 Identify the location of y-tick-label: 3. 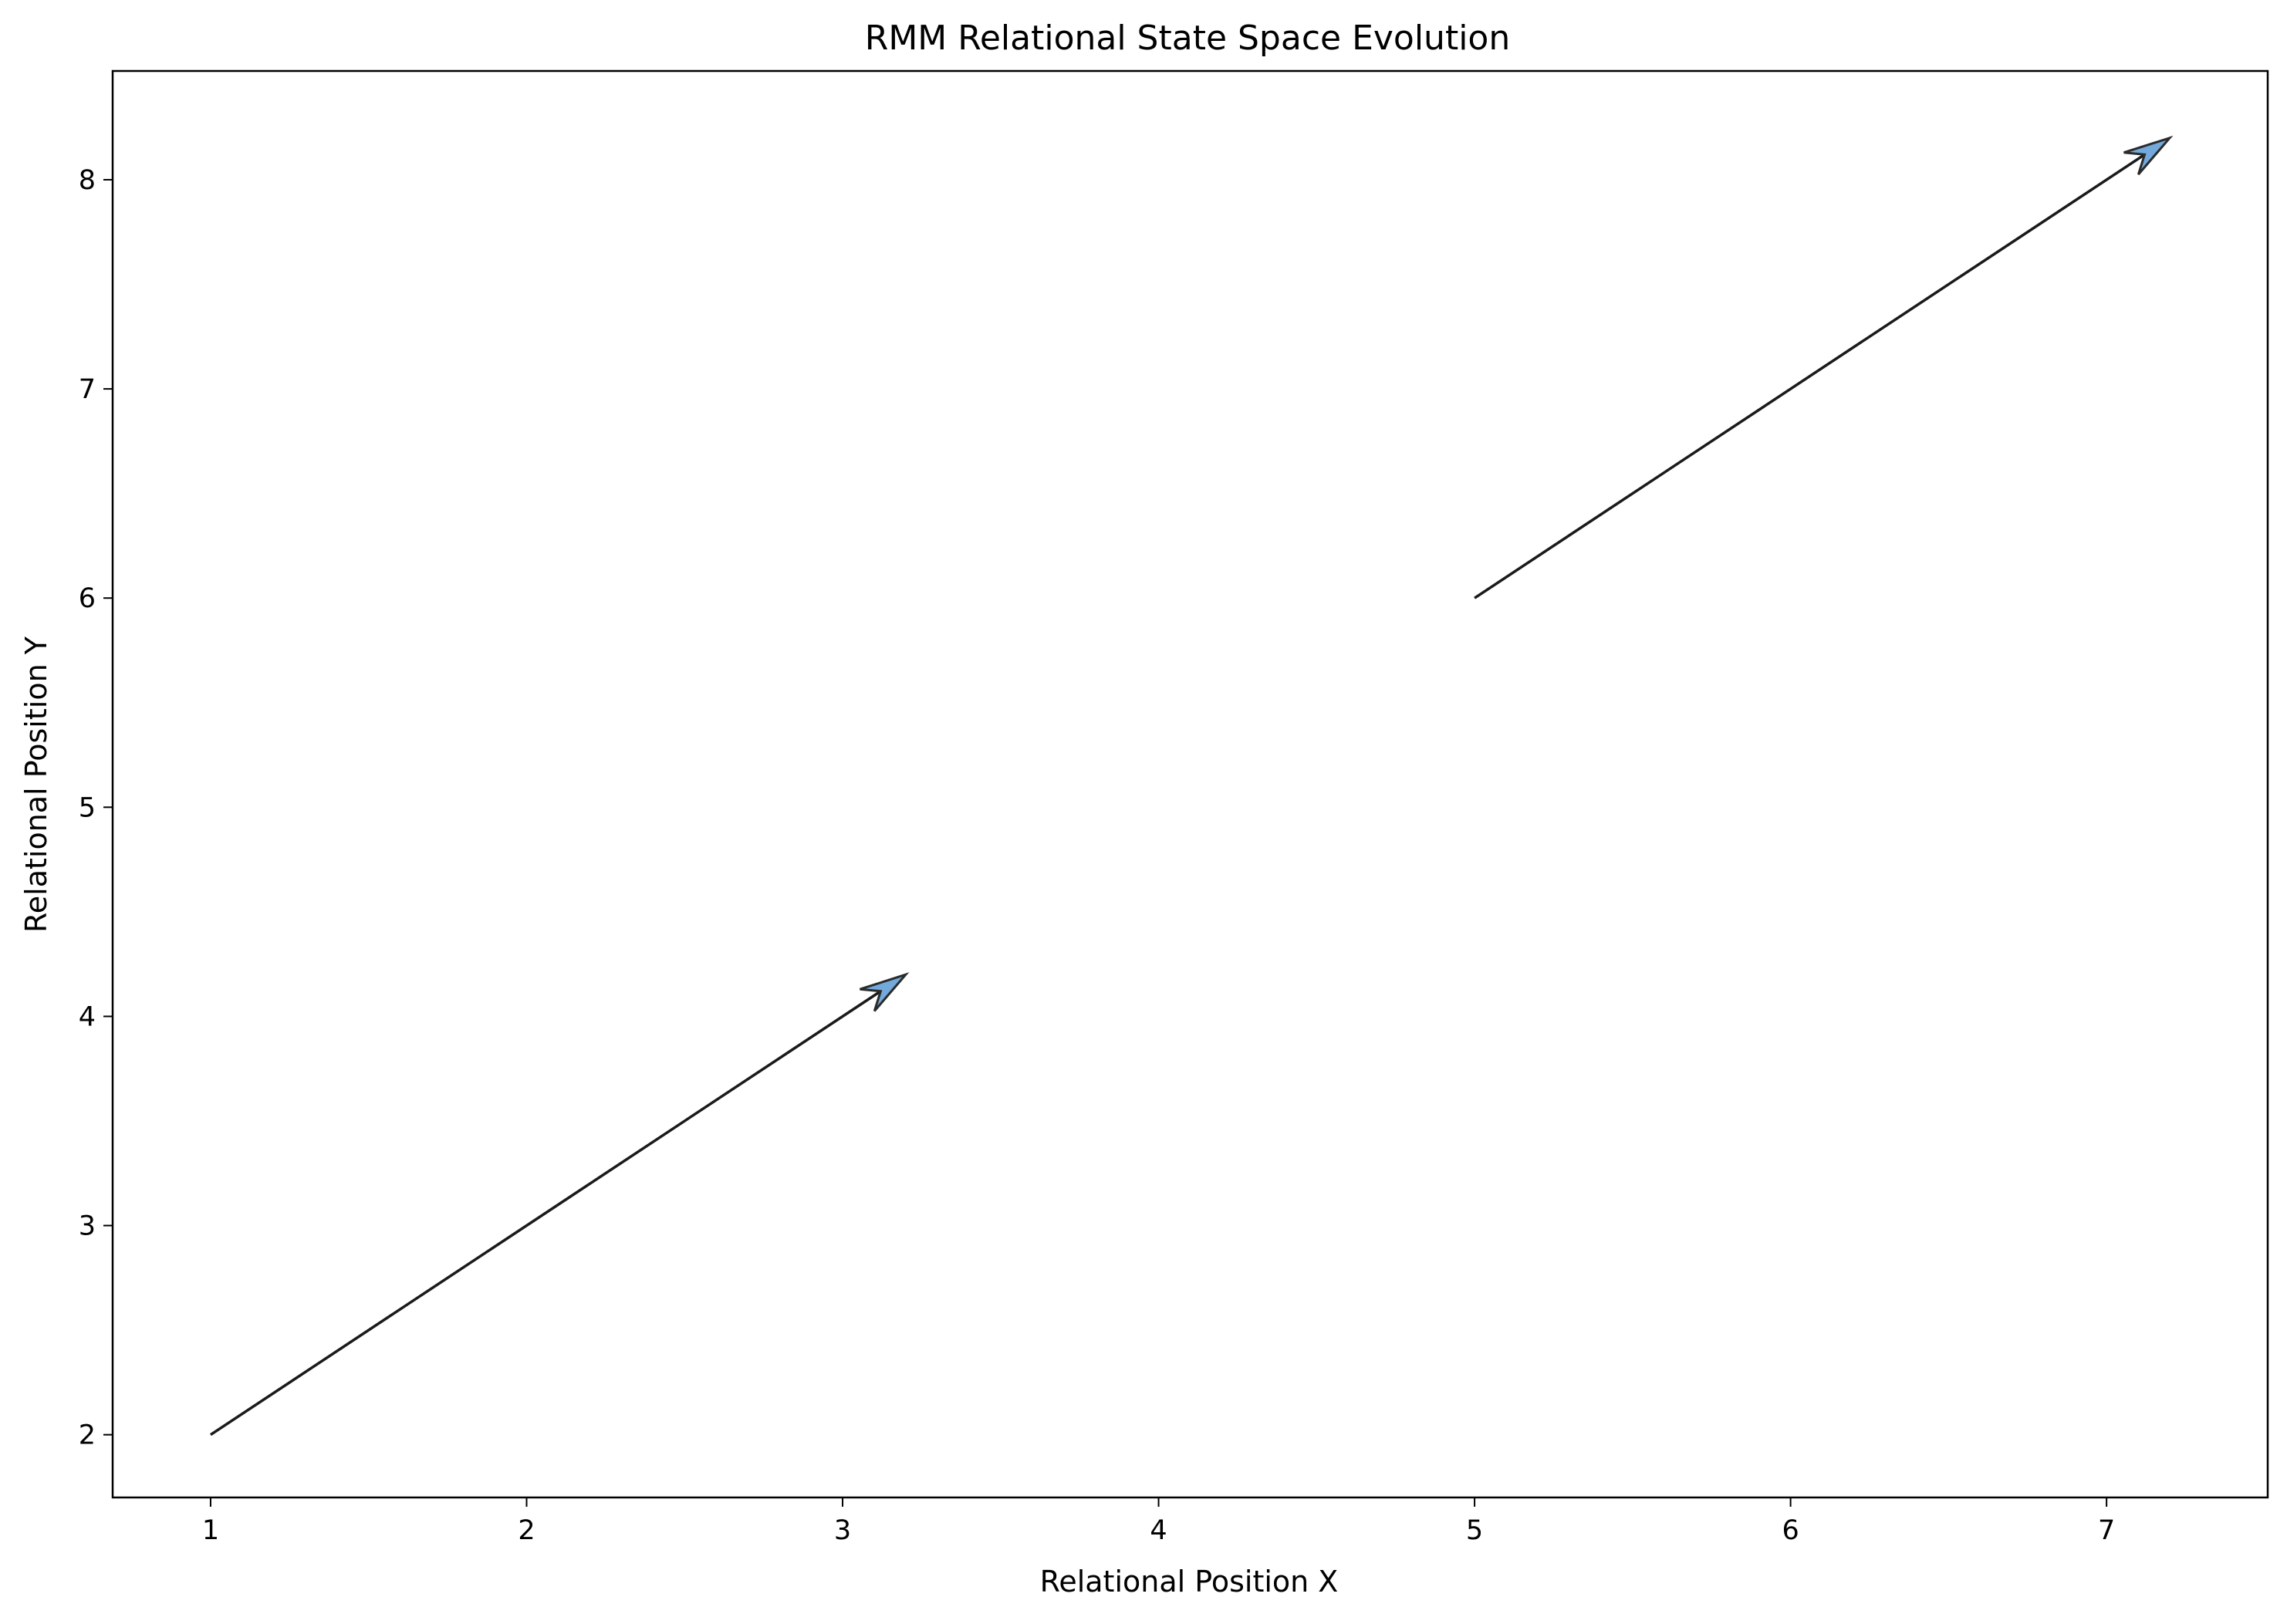
(87, 1226).